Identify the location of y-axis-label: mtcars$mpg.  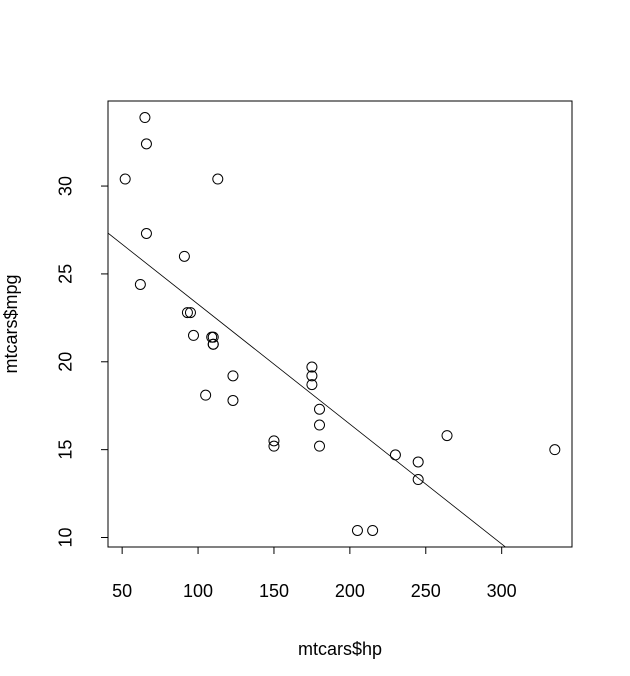
(11, 323).